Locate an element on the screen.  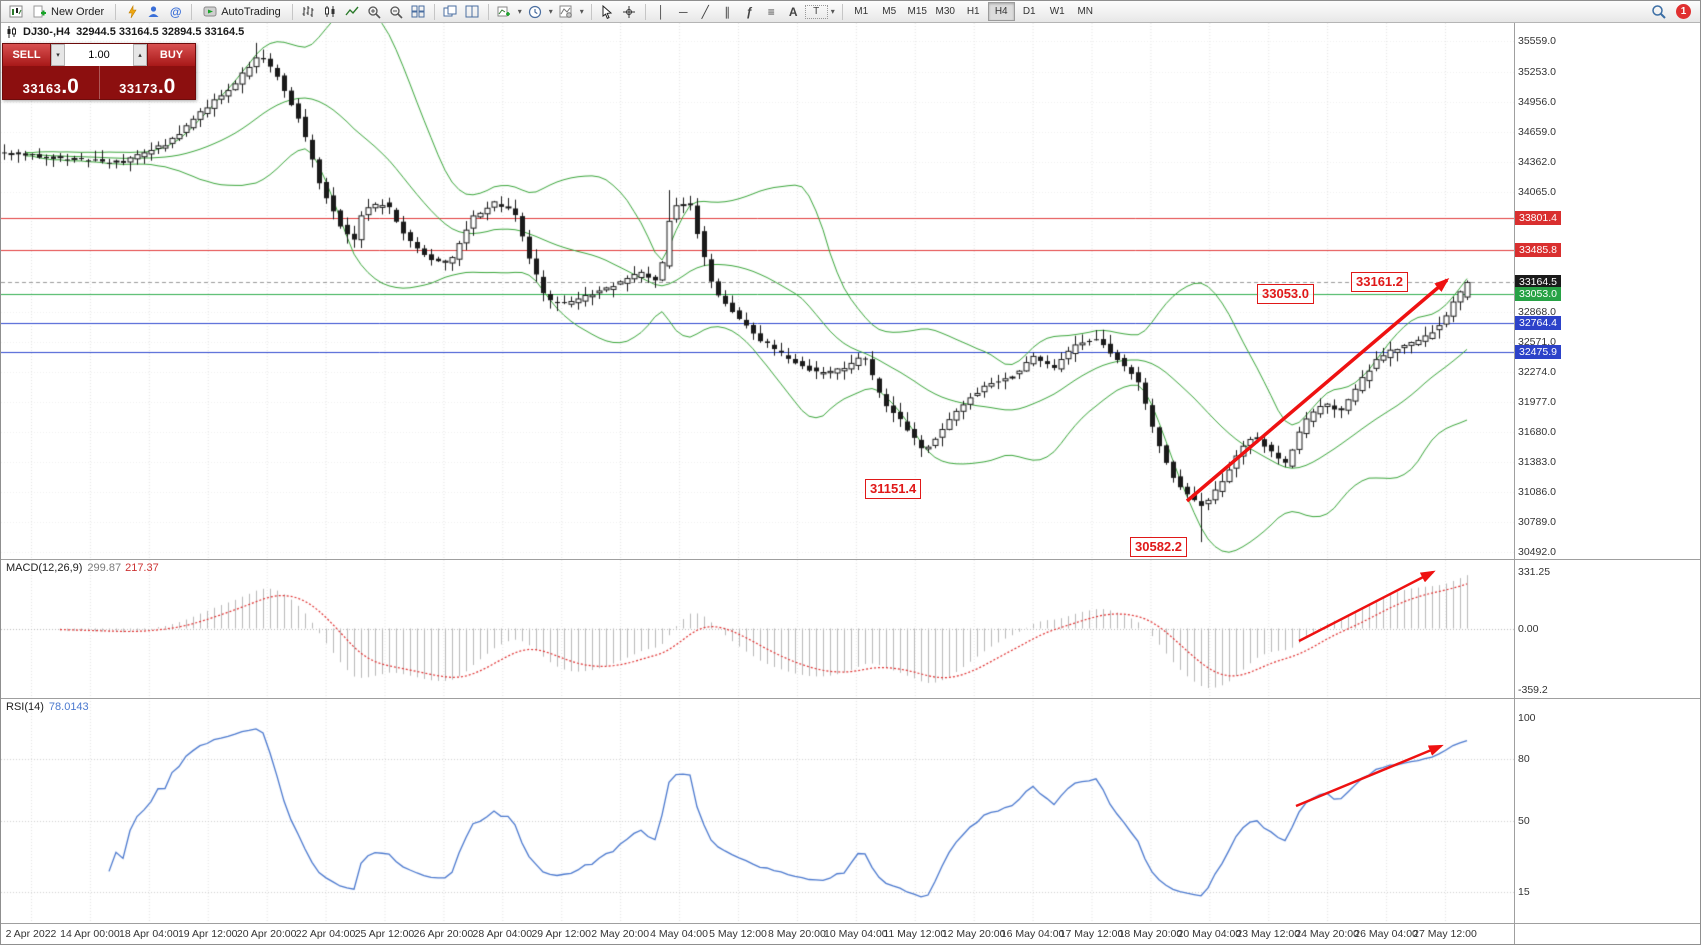
time-axis-label: 19 Apr 12:00 is located at coordinates (207, 934).